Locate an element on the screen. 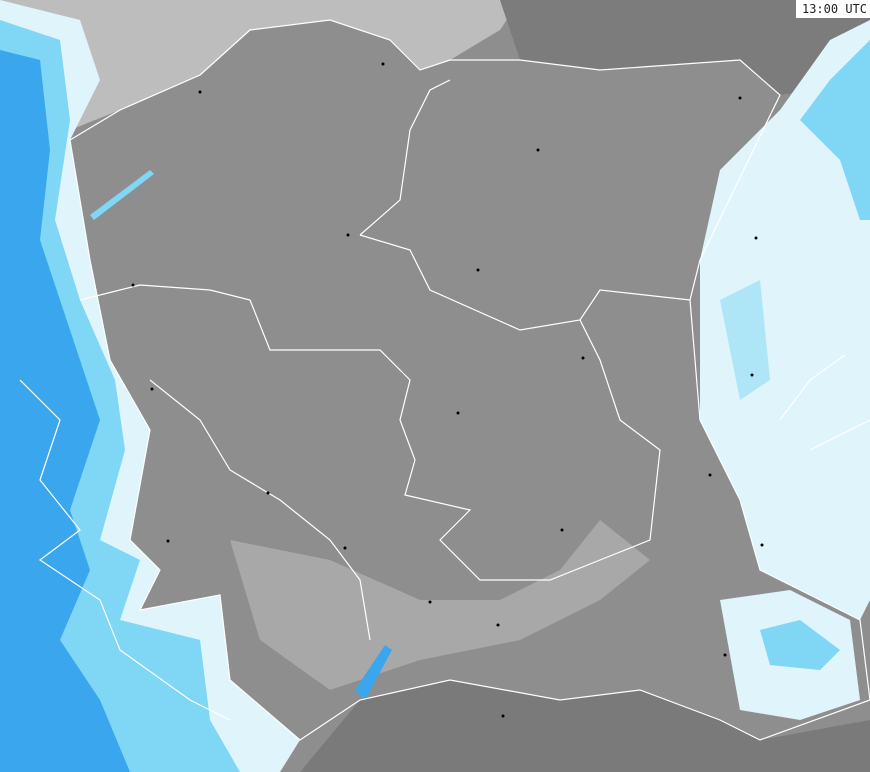  precip-south-patches is located at coordinates (440, 605).